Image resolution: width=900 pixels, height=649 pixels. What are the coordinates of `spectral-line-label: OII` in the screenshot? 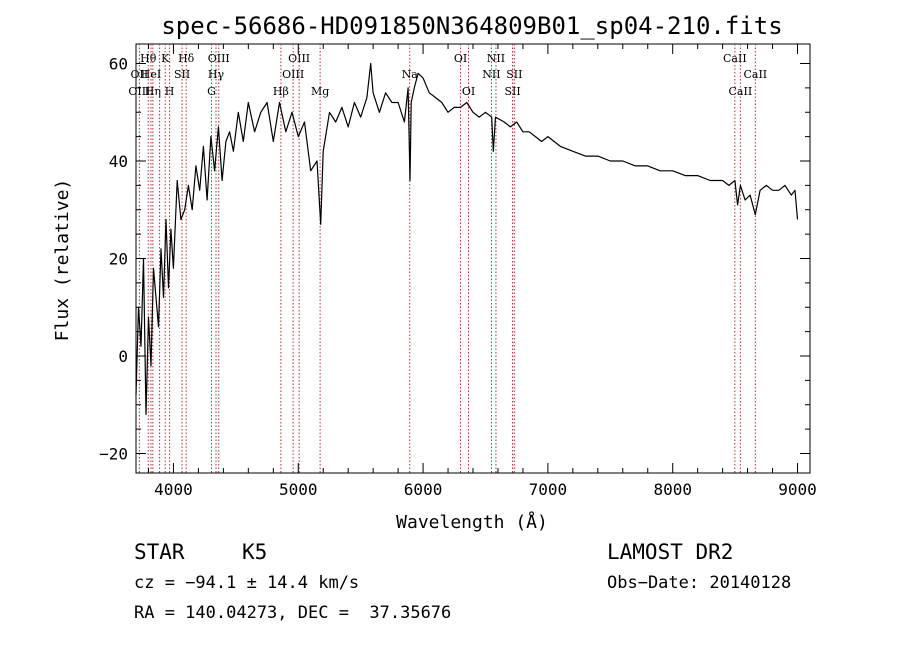 It's located at (140, 74).